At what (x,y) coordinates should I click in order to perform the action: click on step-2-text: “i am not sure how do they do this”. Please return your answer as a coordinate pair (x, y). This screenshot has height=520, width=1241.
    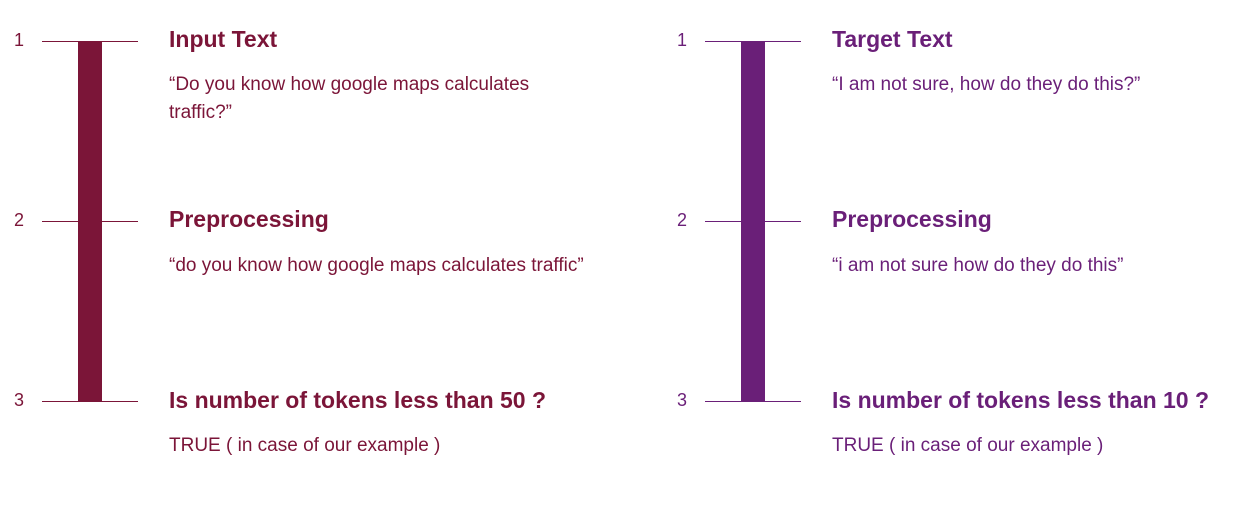
    Looking at the image, I should click on (978, 265).